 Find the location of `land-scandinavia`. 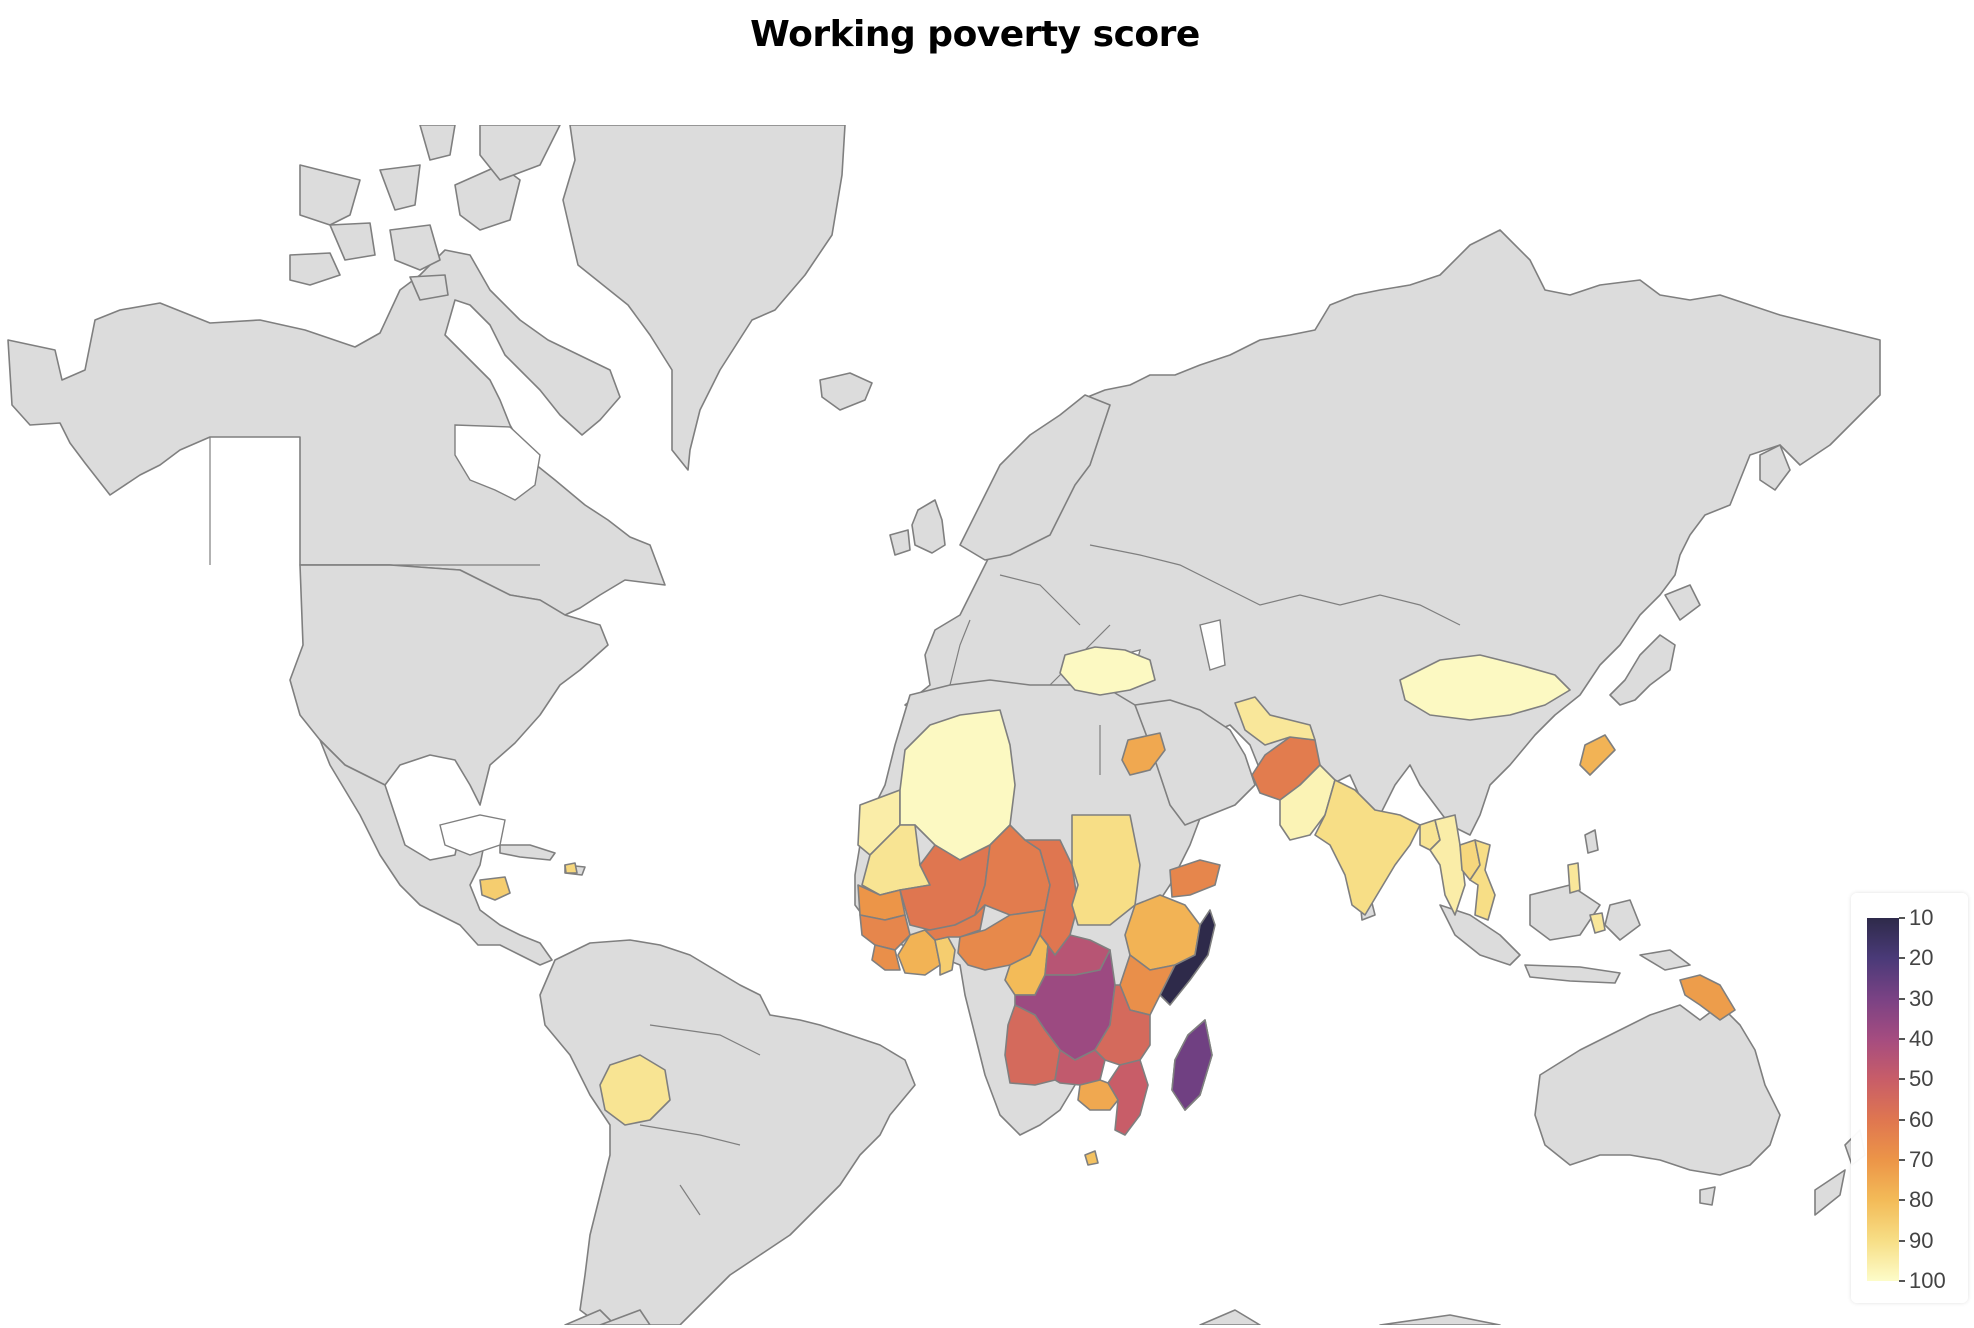

land-scandinavia is located at coordinates (1035, 477).